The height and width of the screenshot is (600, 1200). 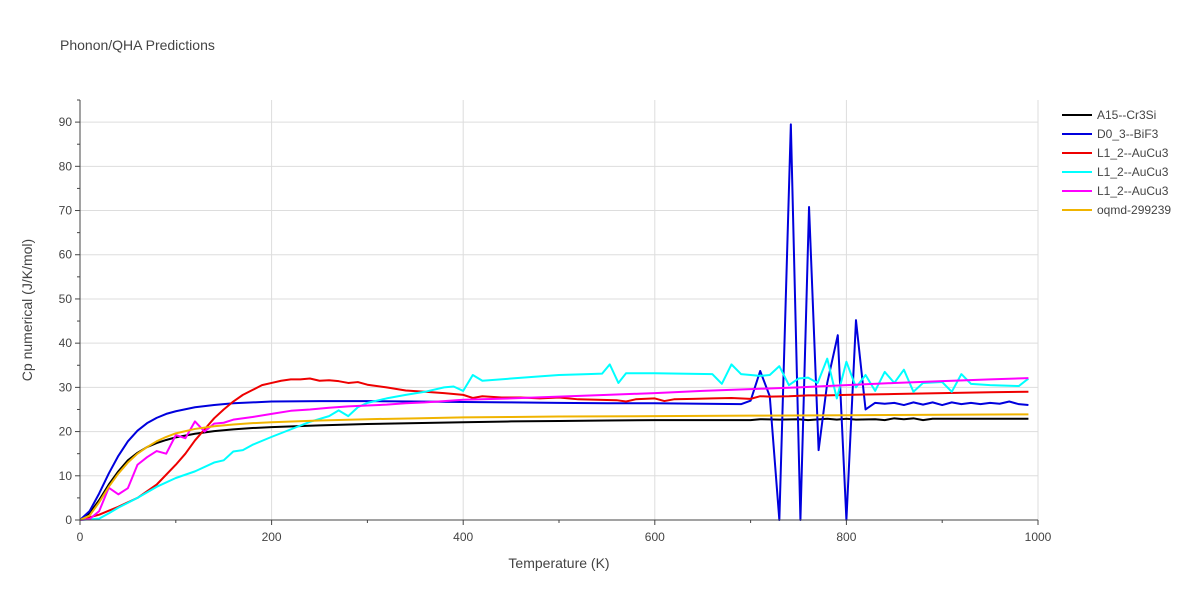 I want to click on y-tick-label: 40, so click(x=66, y=343).